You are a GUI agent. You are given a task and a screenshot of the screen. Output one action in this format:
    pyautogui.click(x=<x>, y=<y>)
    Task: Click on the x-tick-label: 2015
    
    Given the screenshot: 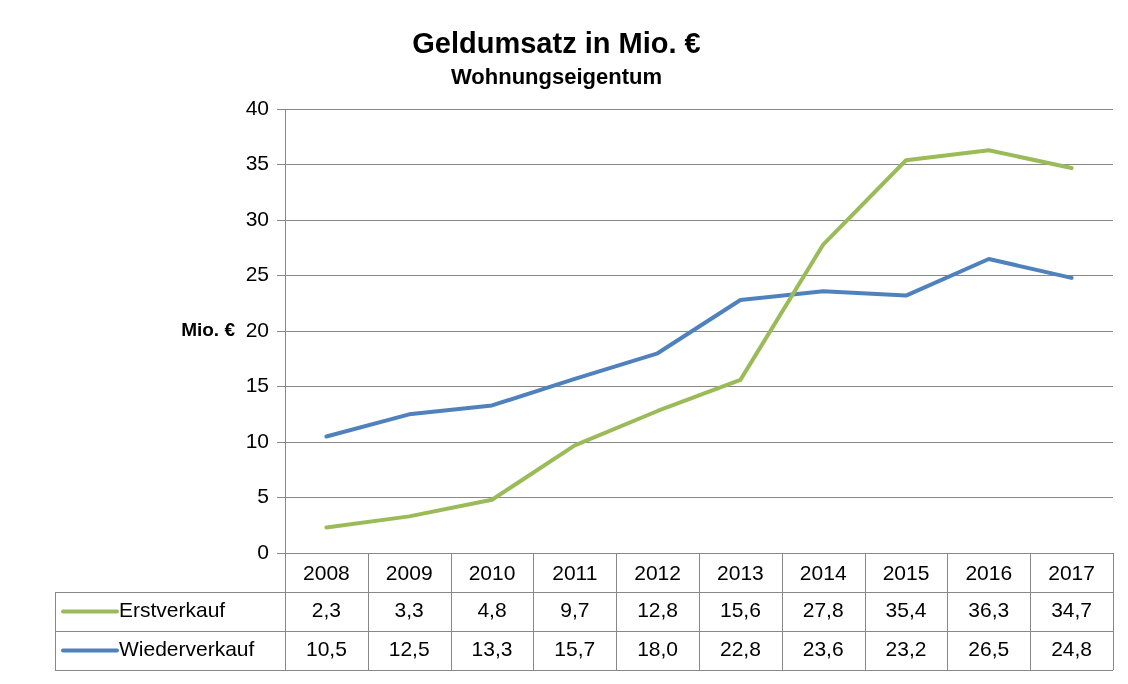 What is the action you would take?
    pyautogui.click(x=906, y=573)
    